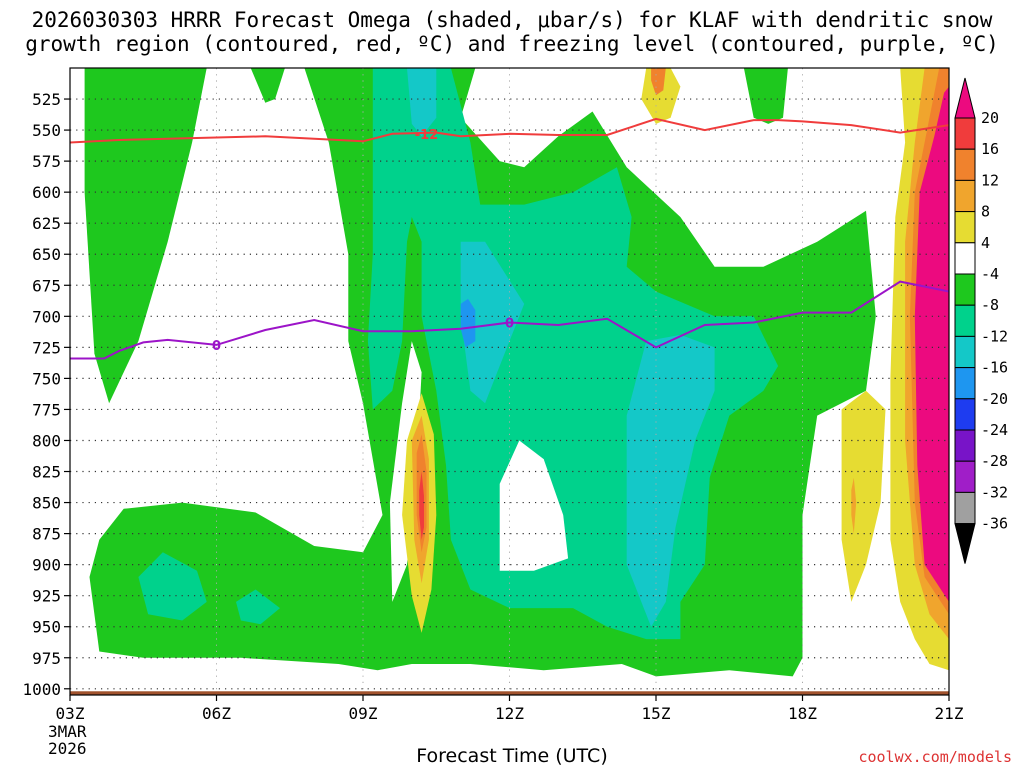 This screenshot has height=768, width=1024. I want to click on contour-label-minus12: -12, so click(427, 135).